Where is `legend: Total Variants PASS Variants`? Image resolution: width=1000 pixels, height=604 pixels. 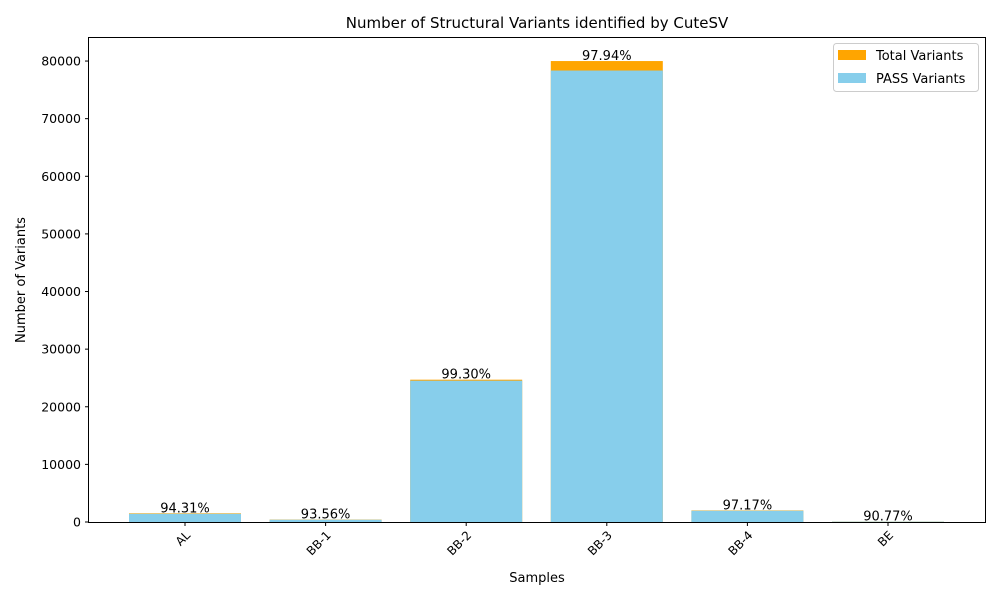 legend: Total Variants PASS Variants is located at coordinates (906, 68).